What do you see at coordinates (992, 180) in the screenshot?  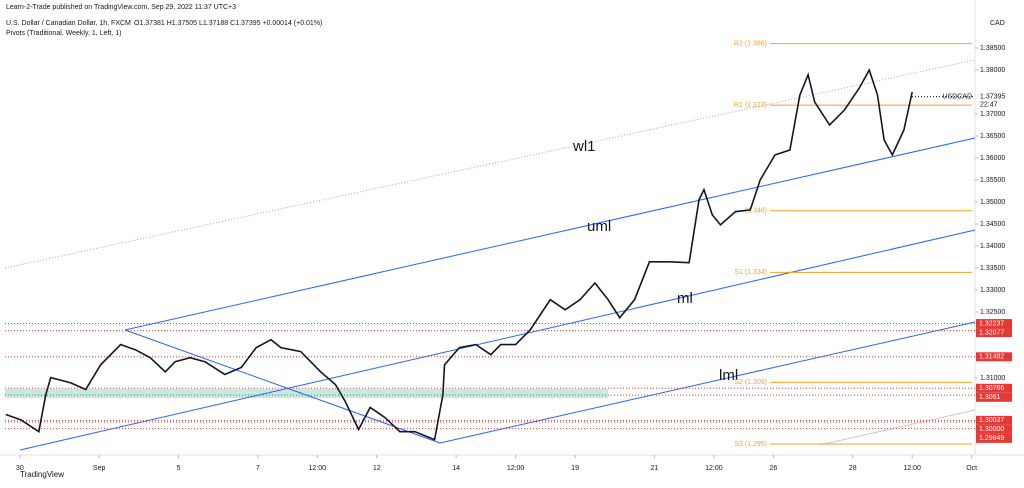 I see `y-tick-label: 1.35500` at bounding box center [992, 180].